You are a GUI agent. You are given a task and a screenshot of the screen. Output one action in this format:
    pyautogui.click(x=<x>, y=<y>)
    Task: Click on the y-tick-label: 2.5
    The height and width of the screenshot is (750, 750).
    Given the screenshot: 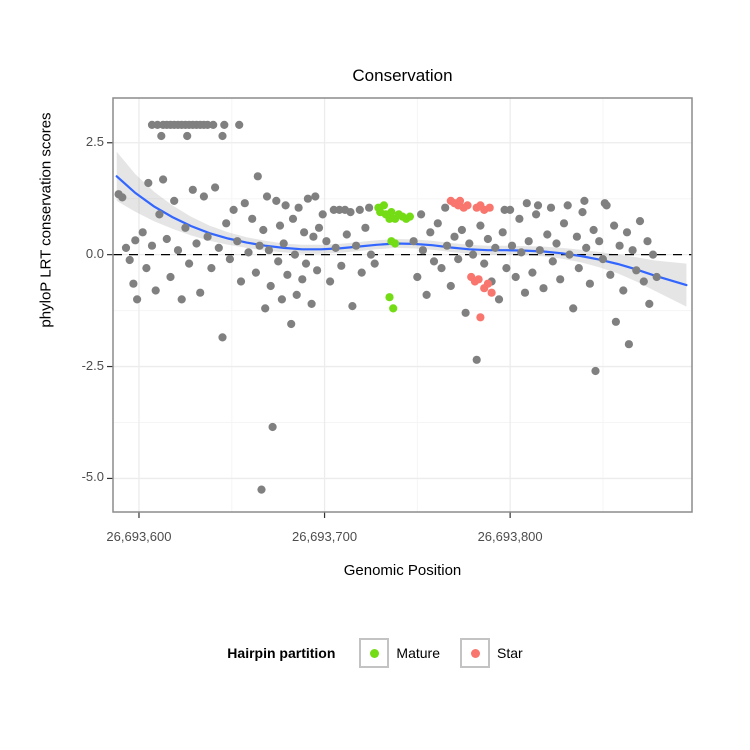 What is the action you would take?
    pyautogui.click(x=94, y=141)
    